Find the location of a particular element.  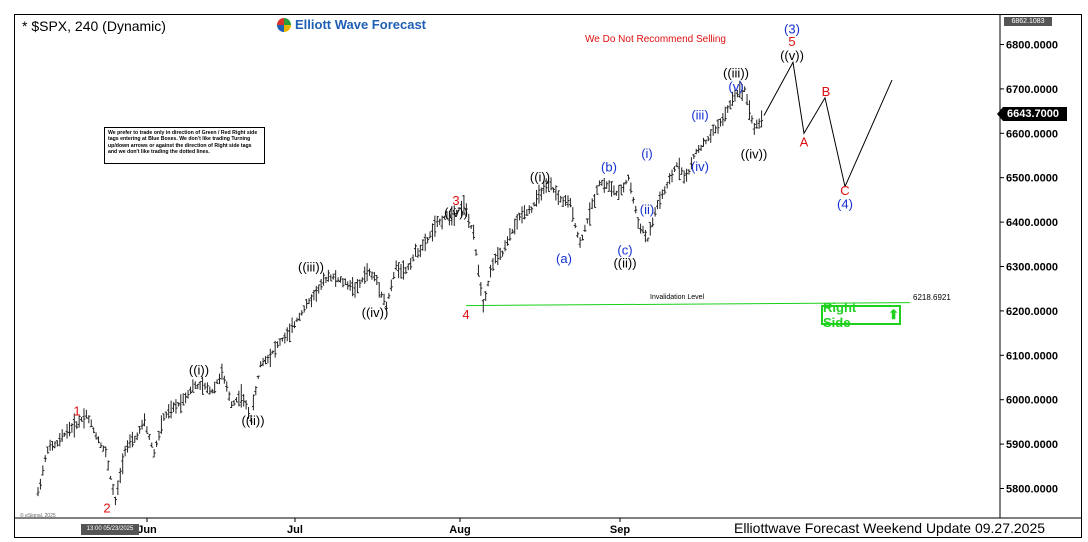

wave-label: (a) is located at coordinates (564, 258).